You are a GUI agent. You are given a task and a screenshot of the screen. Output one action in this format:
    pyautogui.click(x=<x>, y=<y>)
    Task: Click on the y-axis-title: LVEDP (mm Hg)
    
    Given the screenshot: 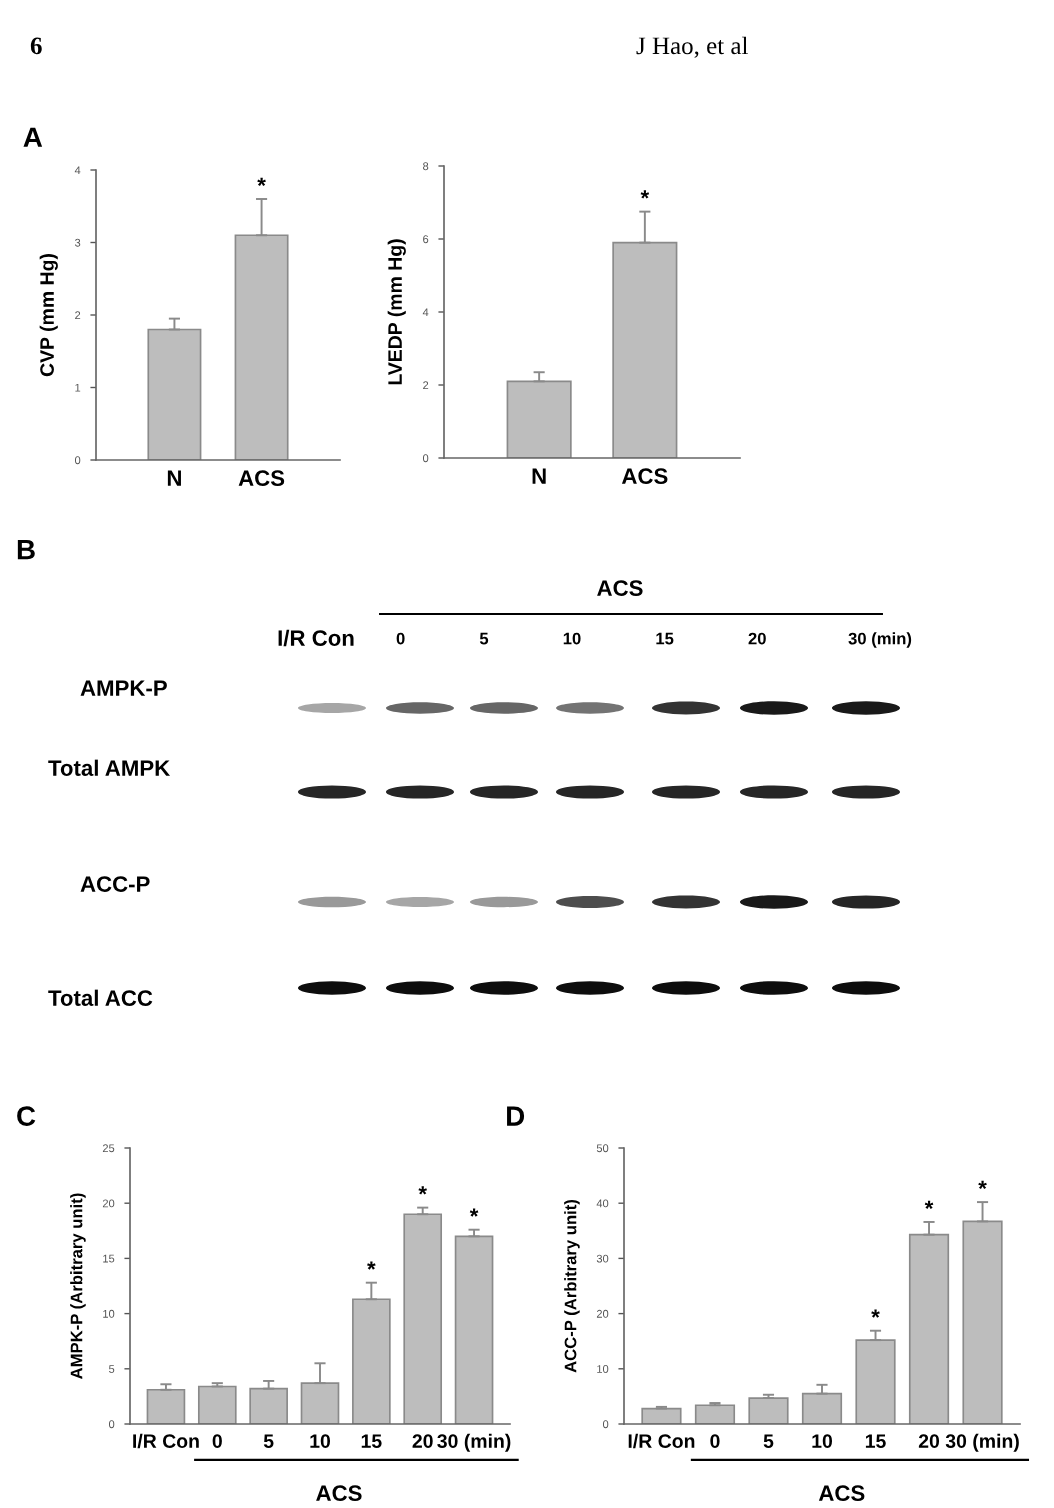 What is the action you would take?
    pyautogui.click(x=396, y=312)
    